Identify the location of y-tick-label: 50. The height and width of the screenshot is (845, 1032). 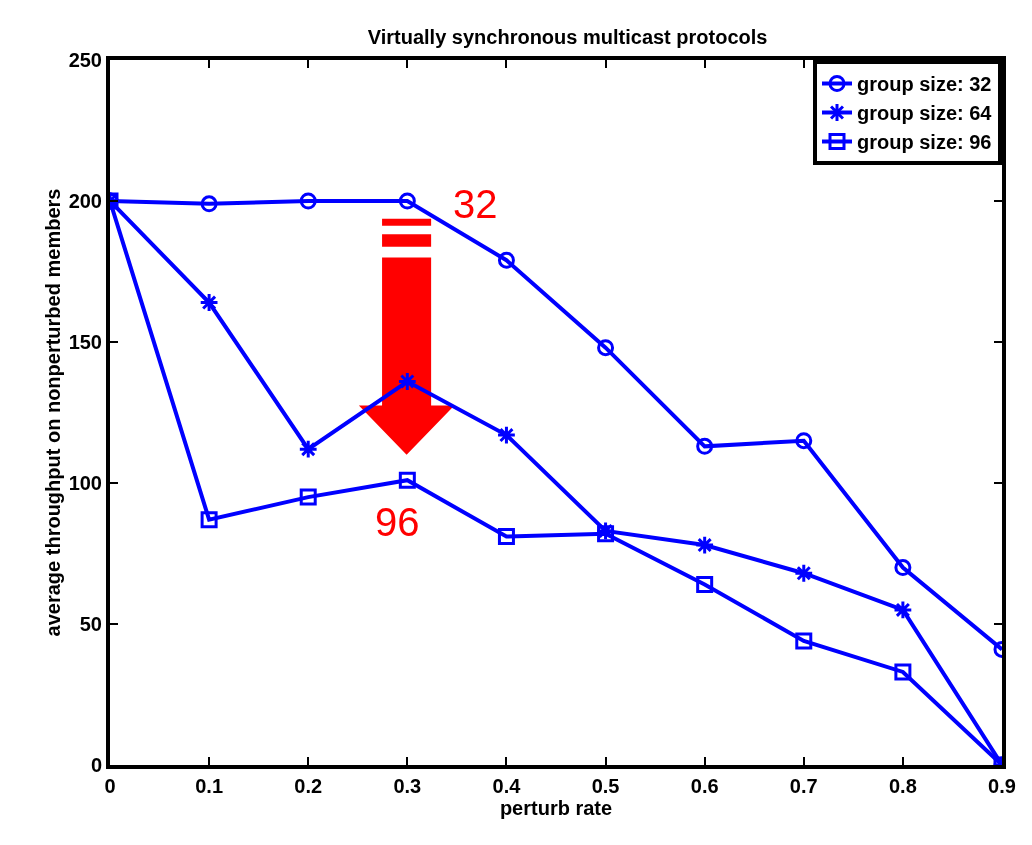
(90, 624).